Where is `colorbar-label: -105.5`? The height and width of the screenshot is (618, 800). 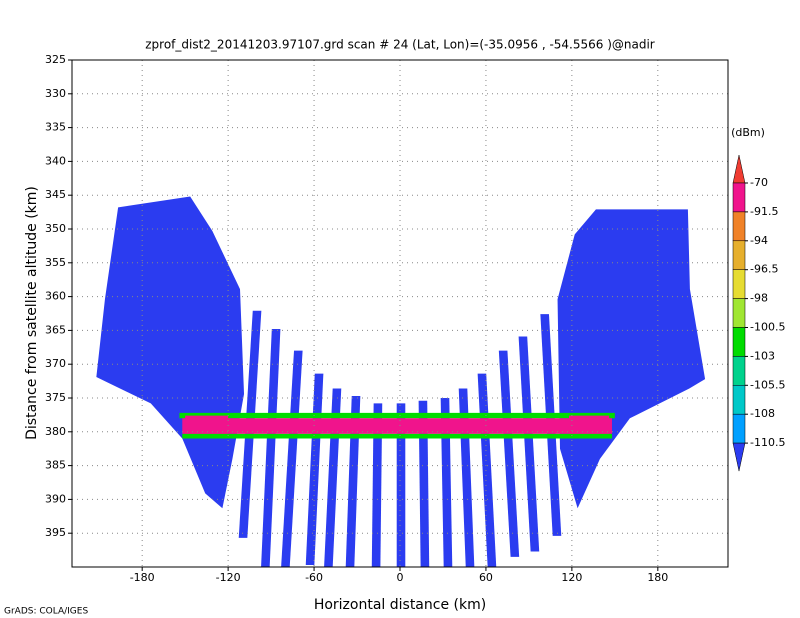 colorbar-label: -105.5 is located at coordinates (767, 384).